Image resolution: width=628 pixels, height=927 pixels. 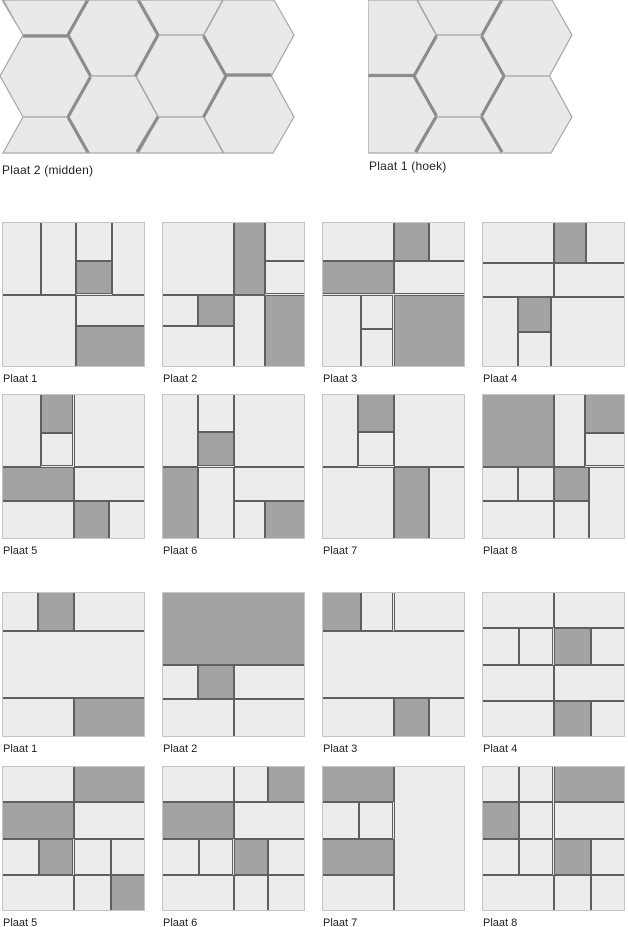 What do you see at coordinates (20, 922) in the screenshot?
I see `plate-label: Plaat 5` at bounding box center [20, 922].